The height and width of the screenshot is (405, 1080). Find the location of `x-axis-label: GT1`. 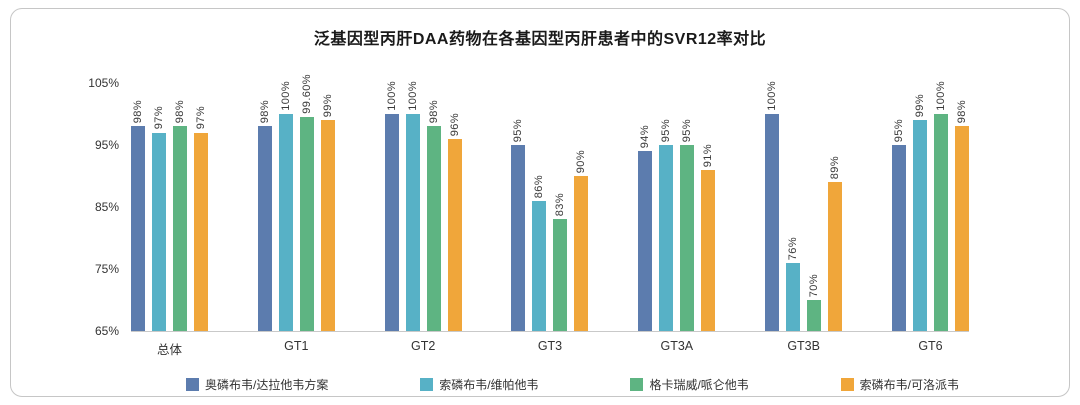

x-axis-label: GT1 is located at coordinates (296, 346).